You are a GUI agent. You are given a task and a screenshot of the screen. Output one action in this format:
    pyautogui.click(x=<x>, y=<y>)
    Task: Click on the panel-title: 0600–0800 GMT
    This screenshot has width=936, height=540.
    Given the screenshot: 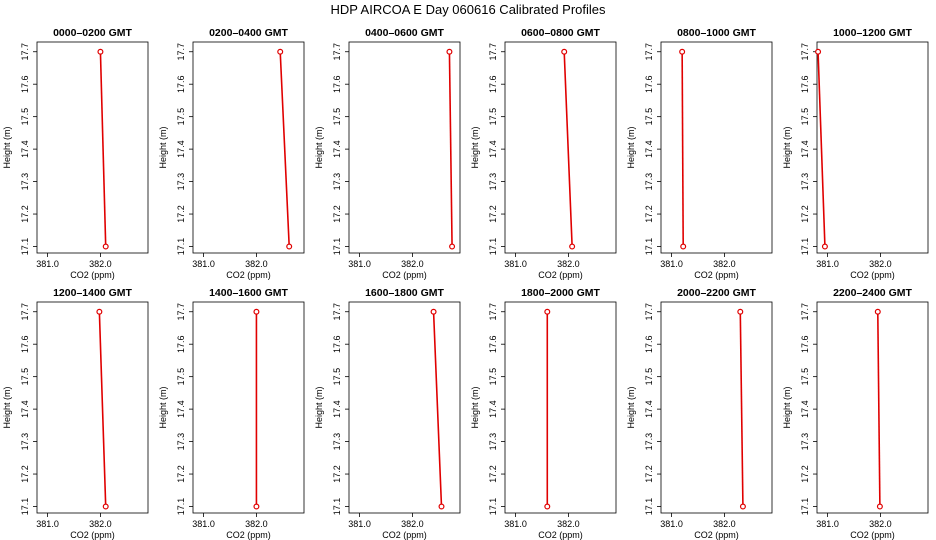 What is the action you would take?
    pyautogui.click(x=560, y=33)
    